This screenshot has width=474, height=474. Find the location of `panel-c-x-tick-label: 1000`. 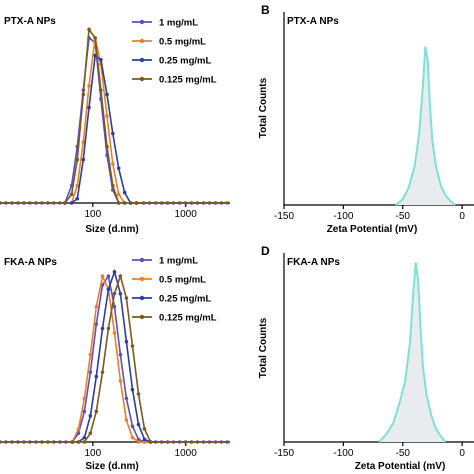

panel-c-x-tick-label: 1000 is located at coordinates (186, 453).